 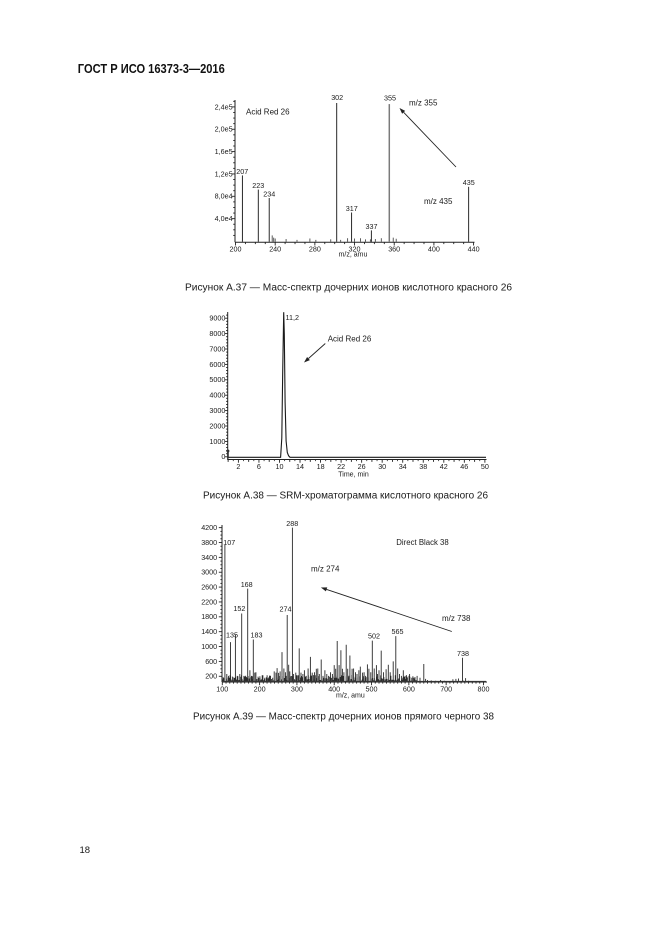 What do you see at coordinates (390, 97) in the screenshot?
I see `svg-text: 355` at bounding box center [390, 97].